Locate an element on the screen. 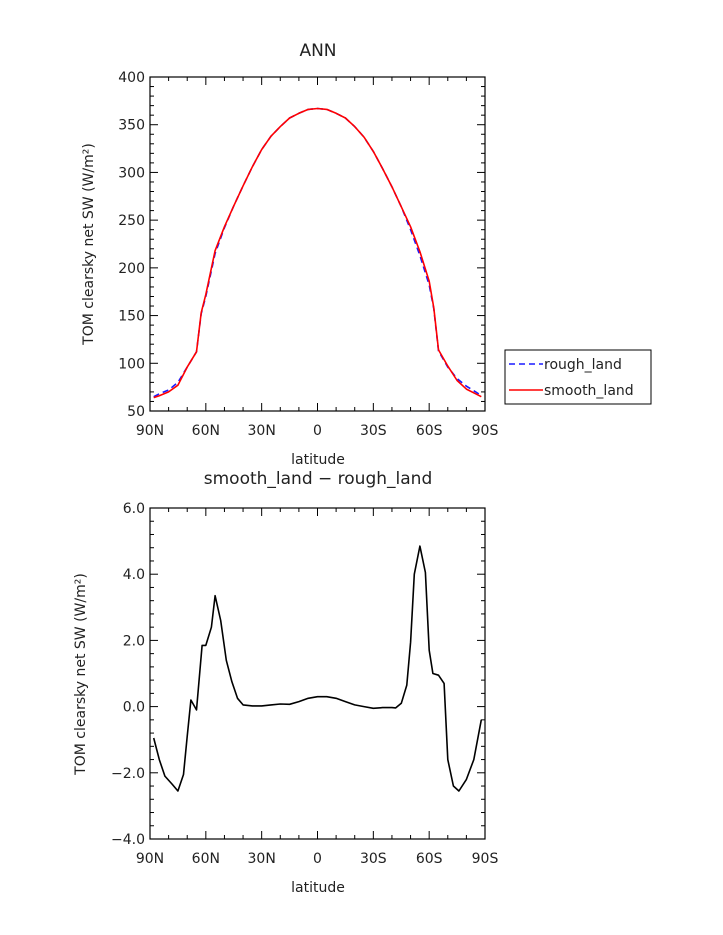 This screenshot has width=723, height=935. chart-title-bottom: smooth_land − rough_land is located at coordinates (318, 479).